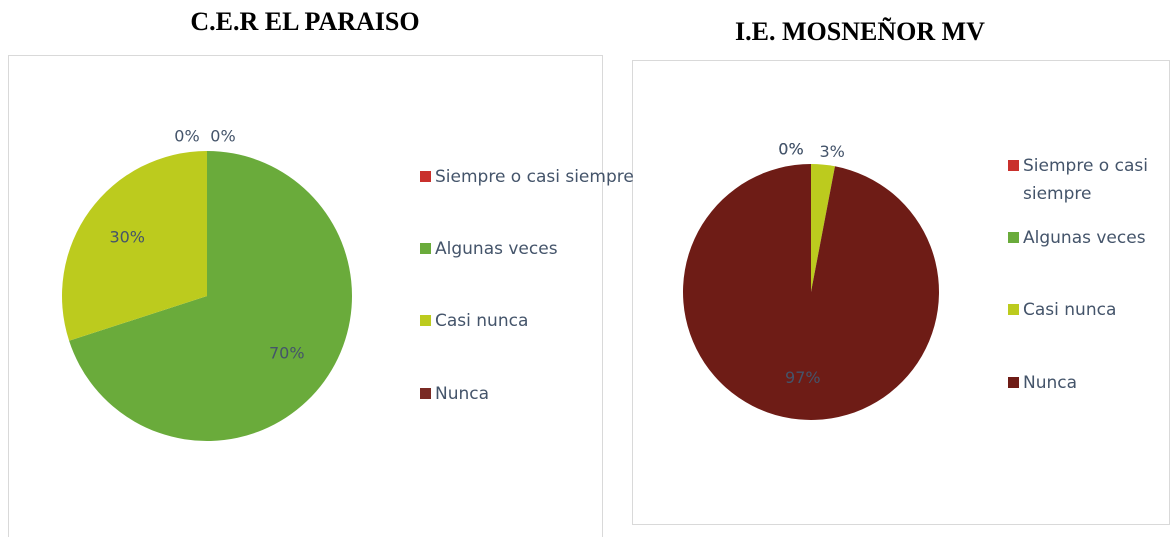  What do you see at coordinates (860, 31) in the screenshot?
I see `chart-title: I.E. MOSNEÑOR MV` at bounding box center [860, 31].